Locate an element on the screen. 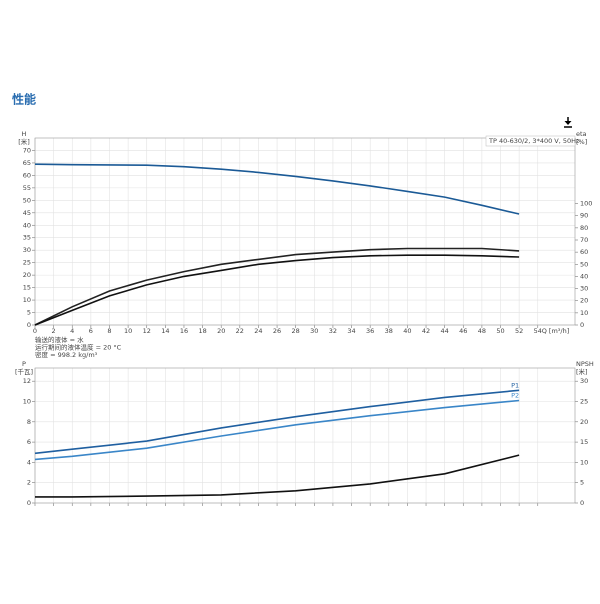  y-axis-label: H is located at coordinates (24, 134).